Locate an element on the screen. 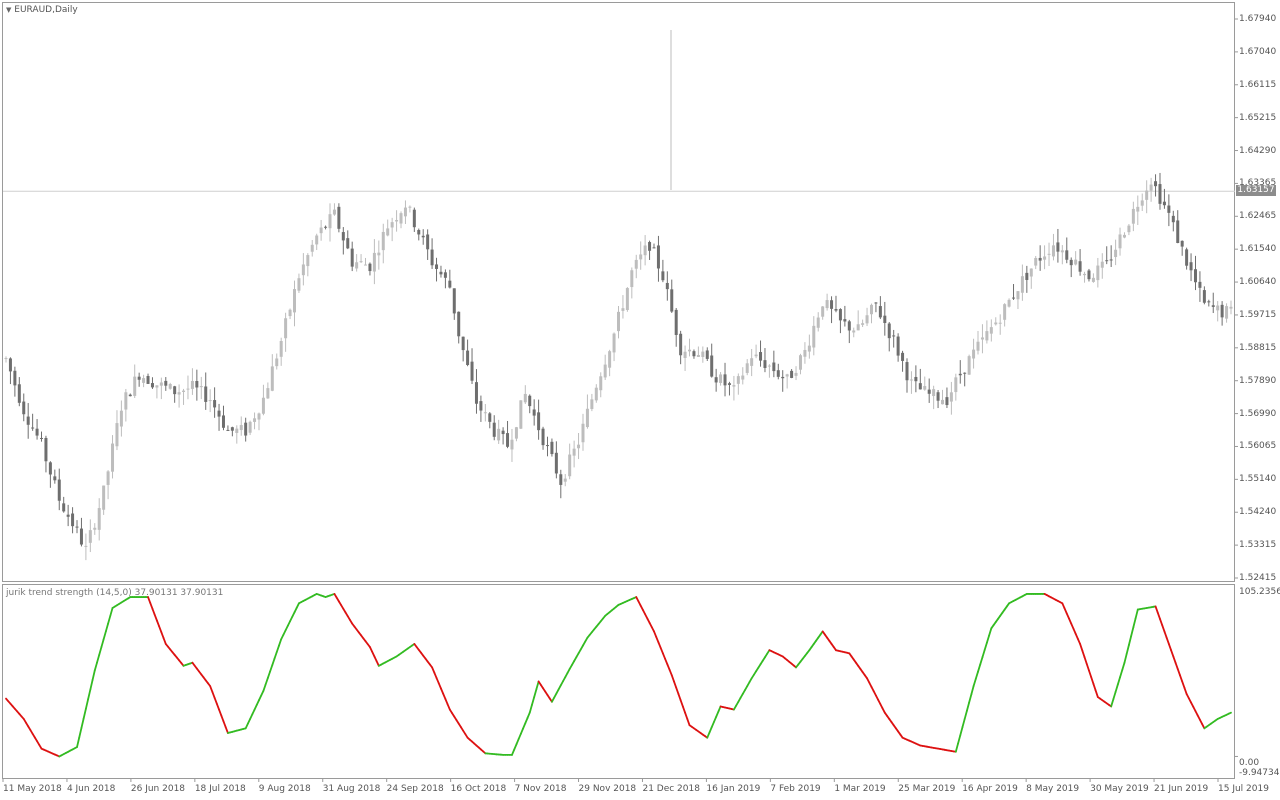  date-tick-label: 16 Apr 2019 is located at coordinates (990, 789).